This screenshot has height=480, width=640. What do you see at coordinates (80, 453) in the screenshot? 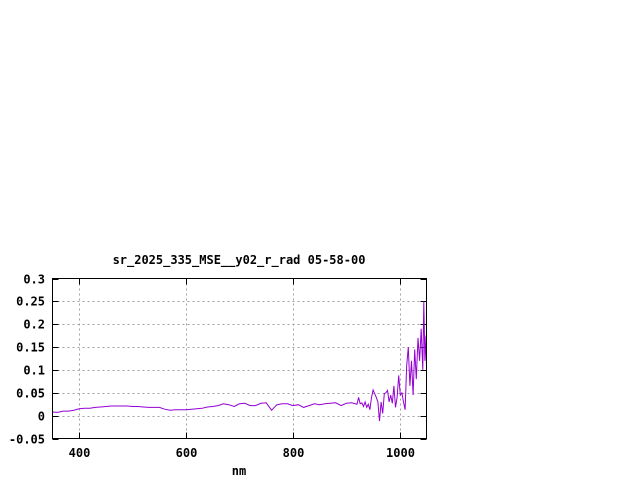
I see `x-tick-label: 400` at bounding box center [80, 453].